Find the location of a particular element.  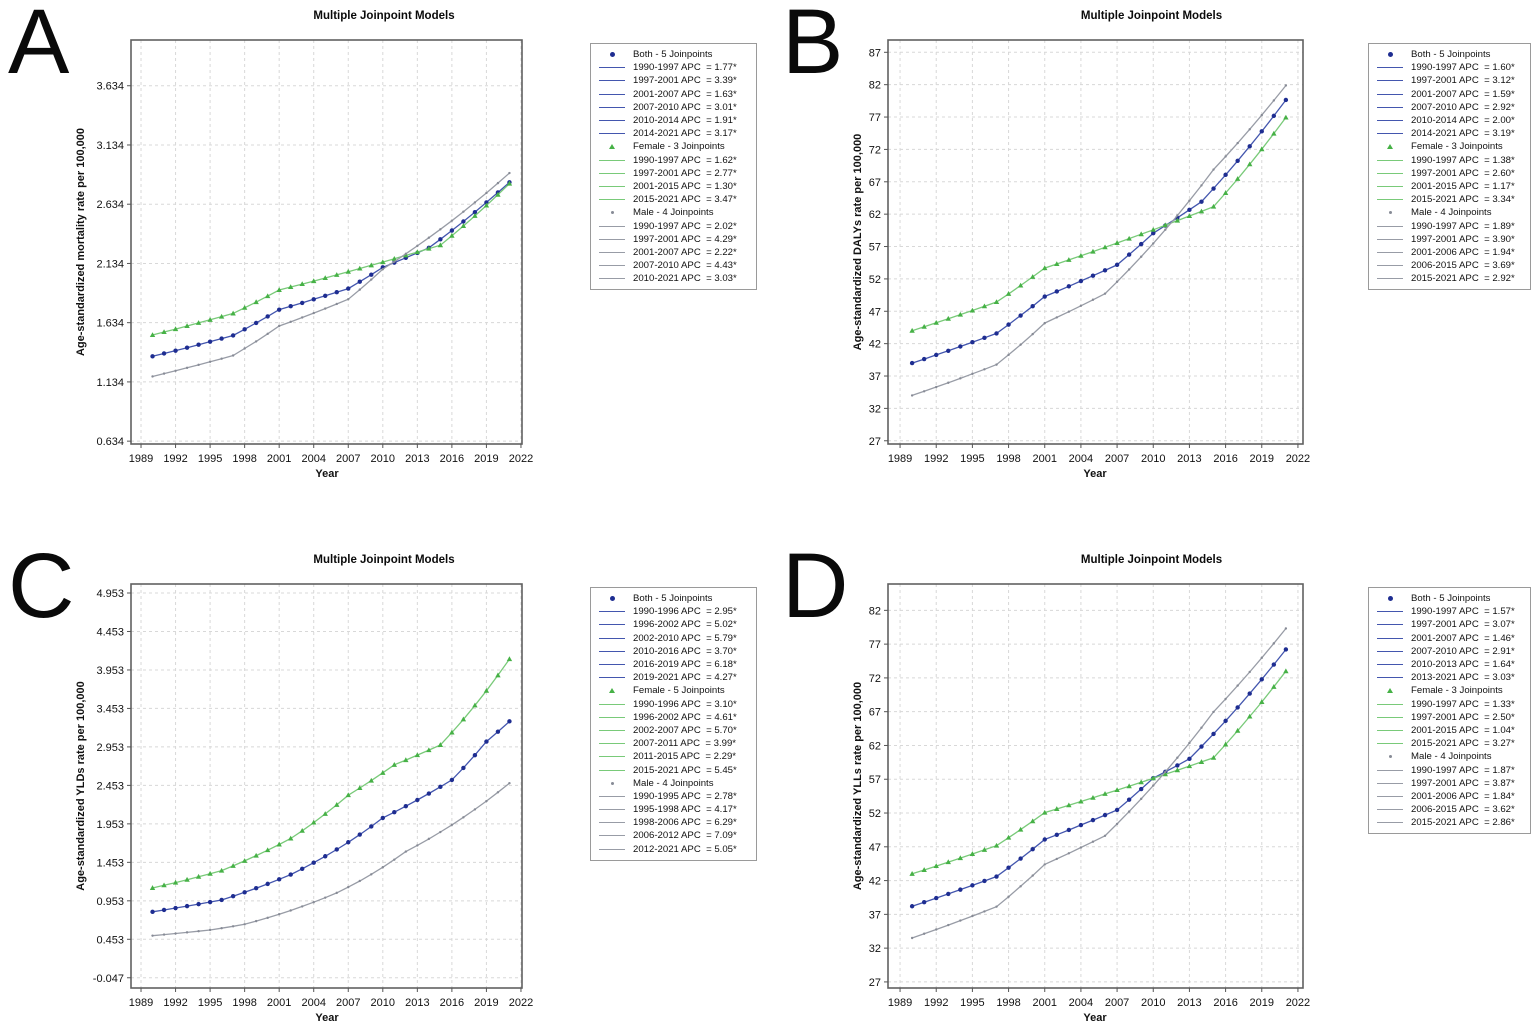

legend-apc-label: 2014-2021 APC = 3.17* is located at coordinates (685, 134).